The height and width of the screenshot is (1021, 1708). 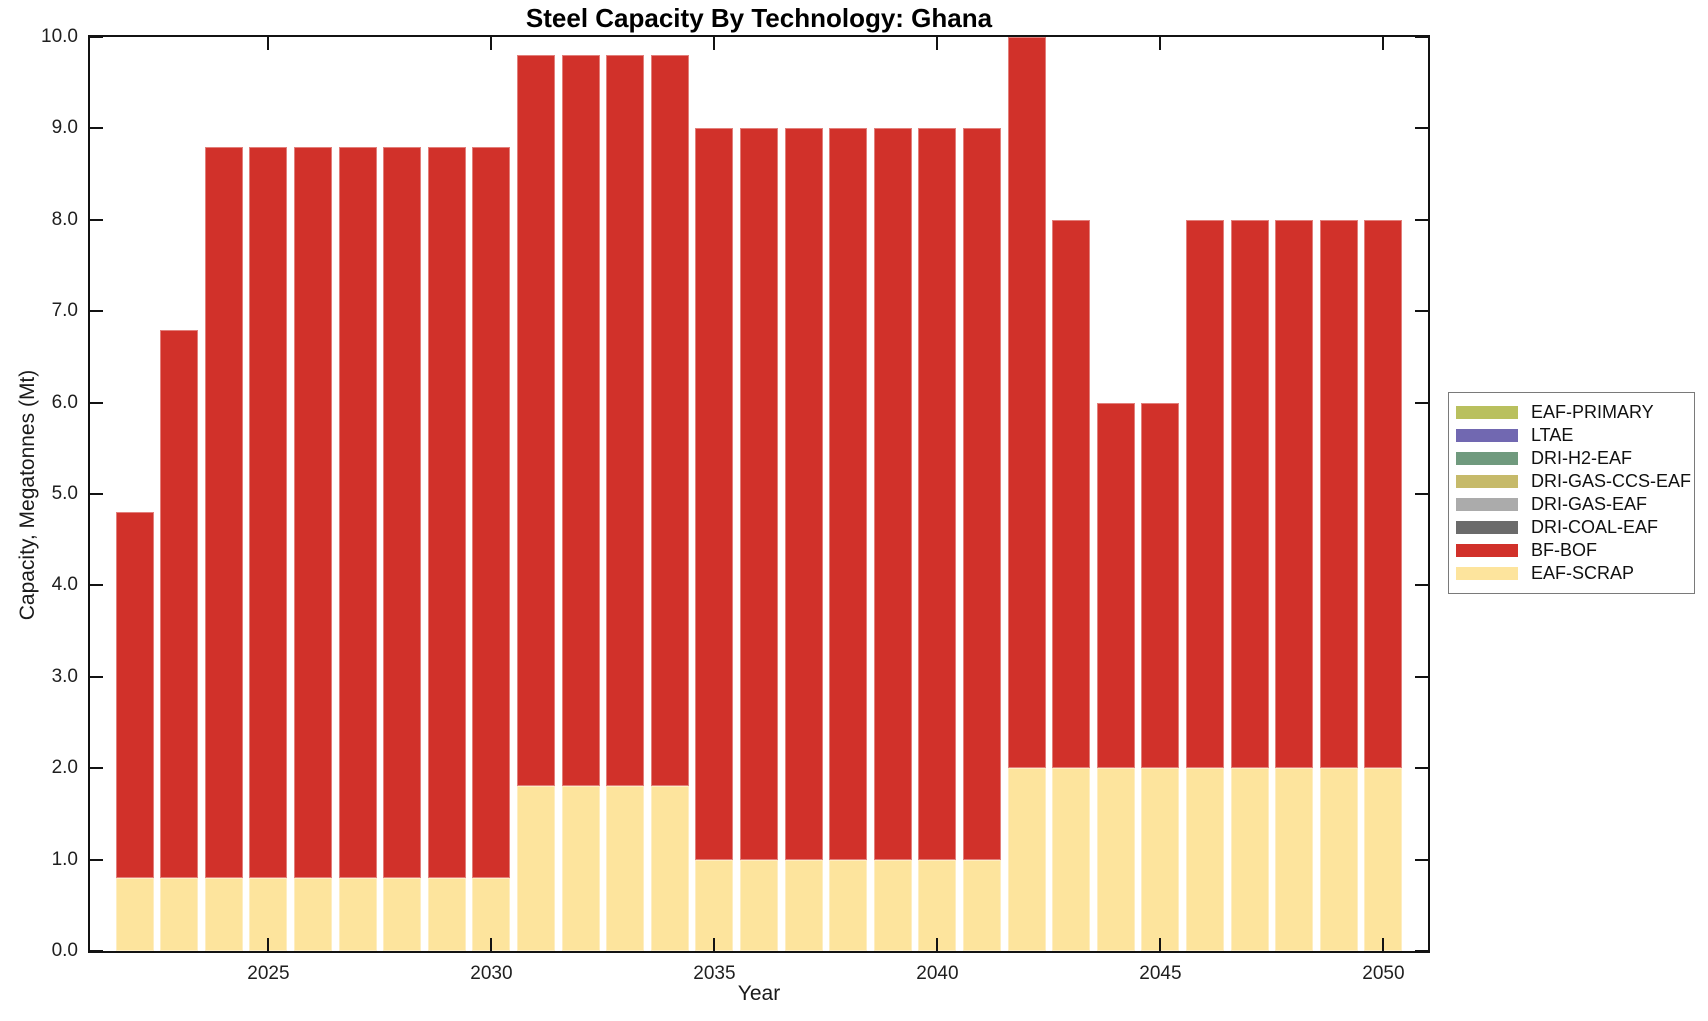 What do you see at coordinates (96, 860) in the screenshot?
I see `y-tick-left-1.0` at bounding box center [96, 860].